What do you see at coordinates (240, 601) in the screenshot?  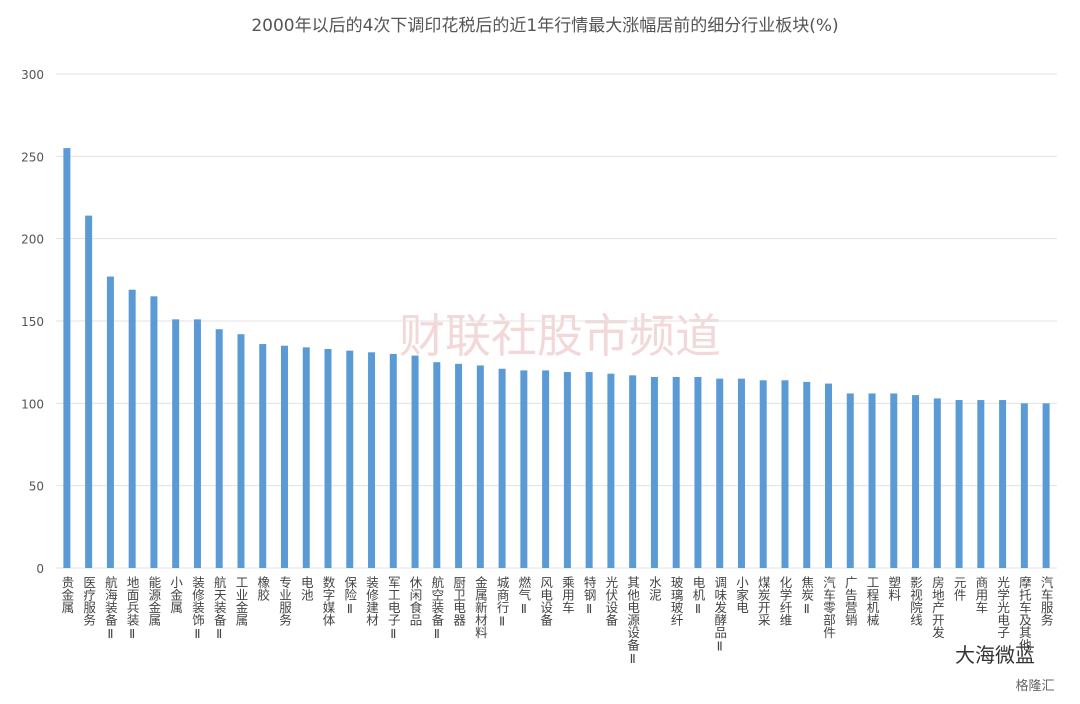 I see `x-tick-label: 工业金属` at bounding box center [240, 601].